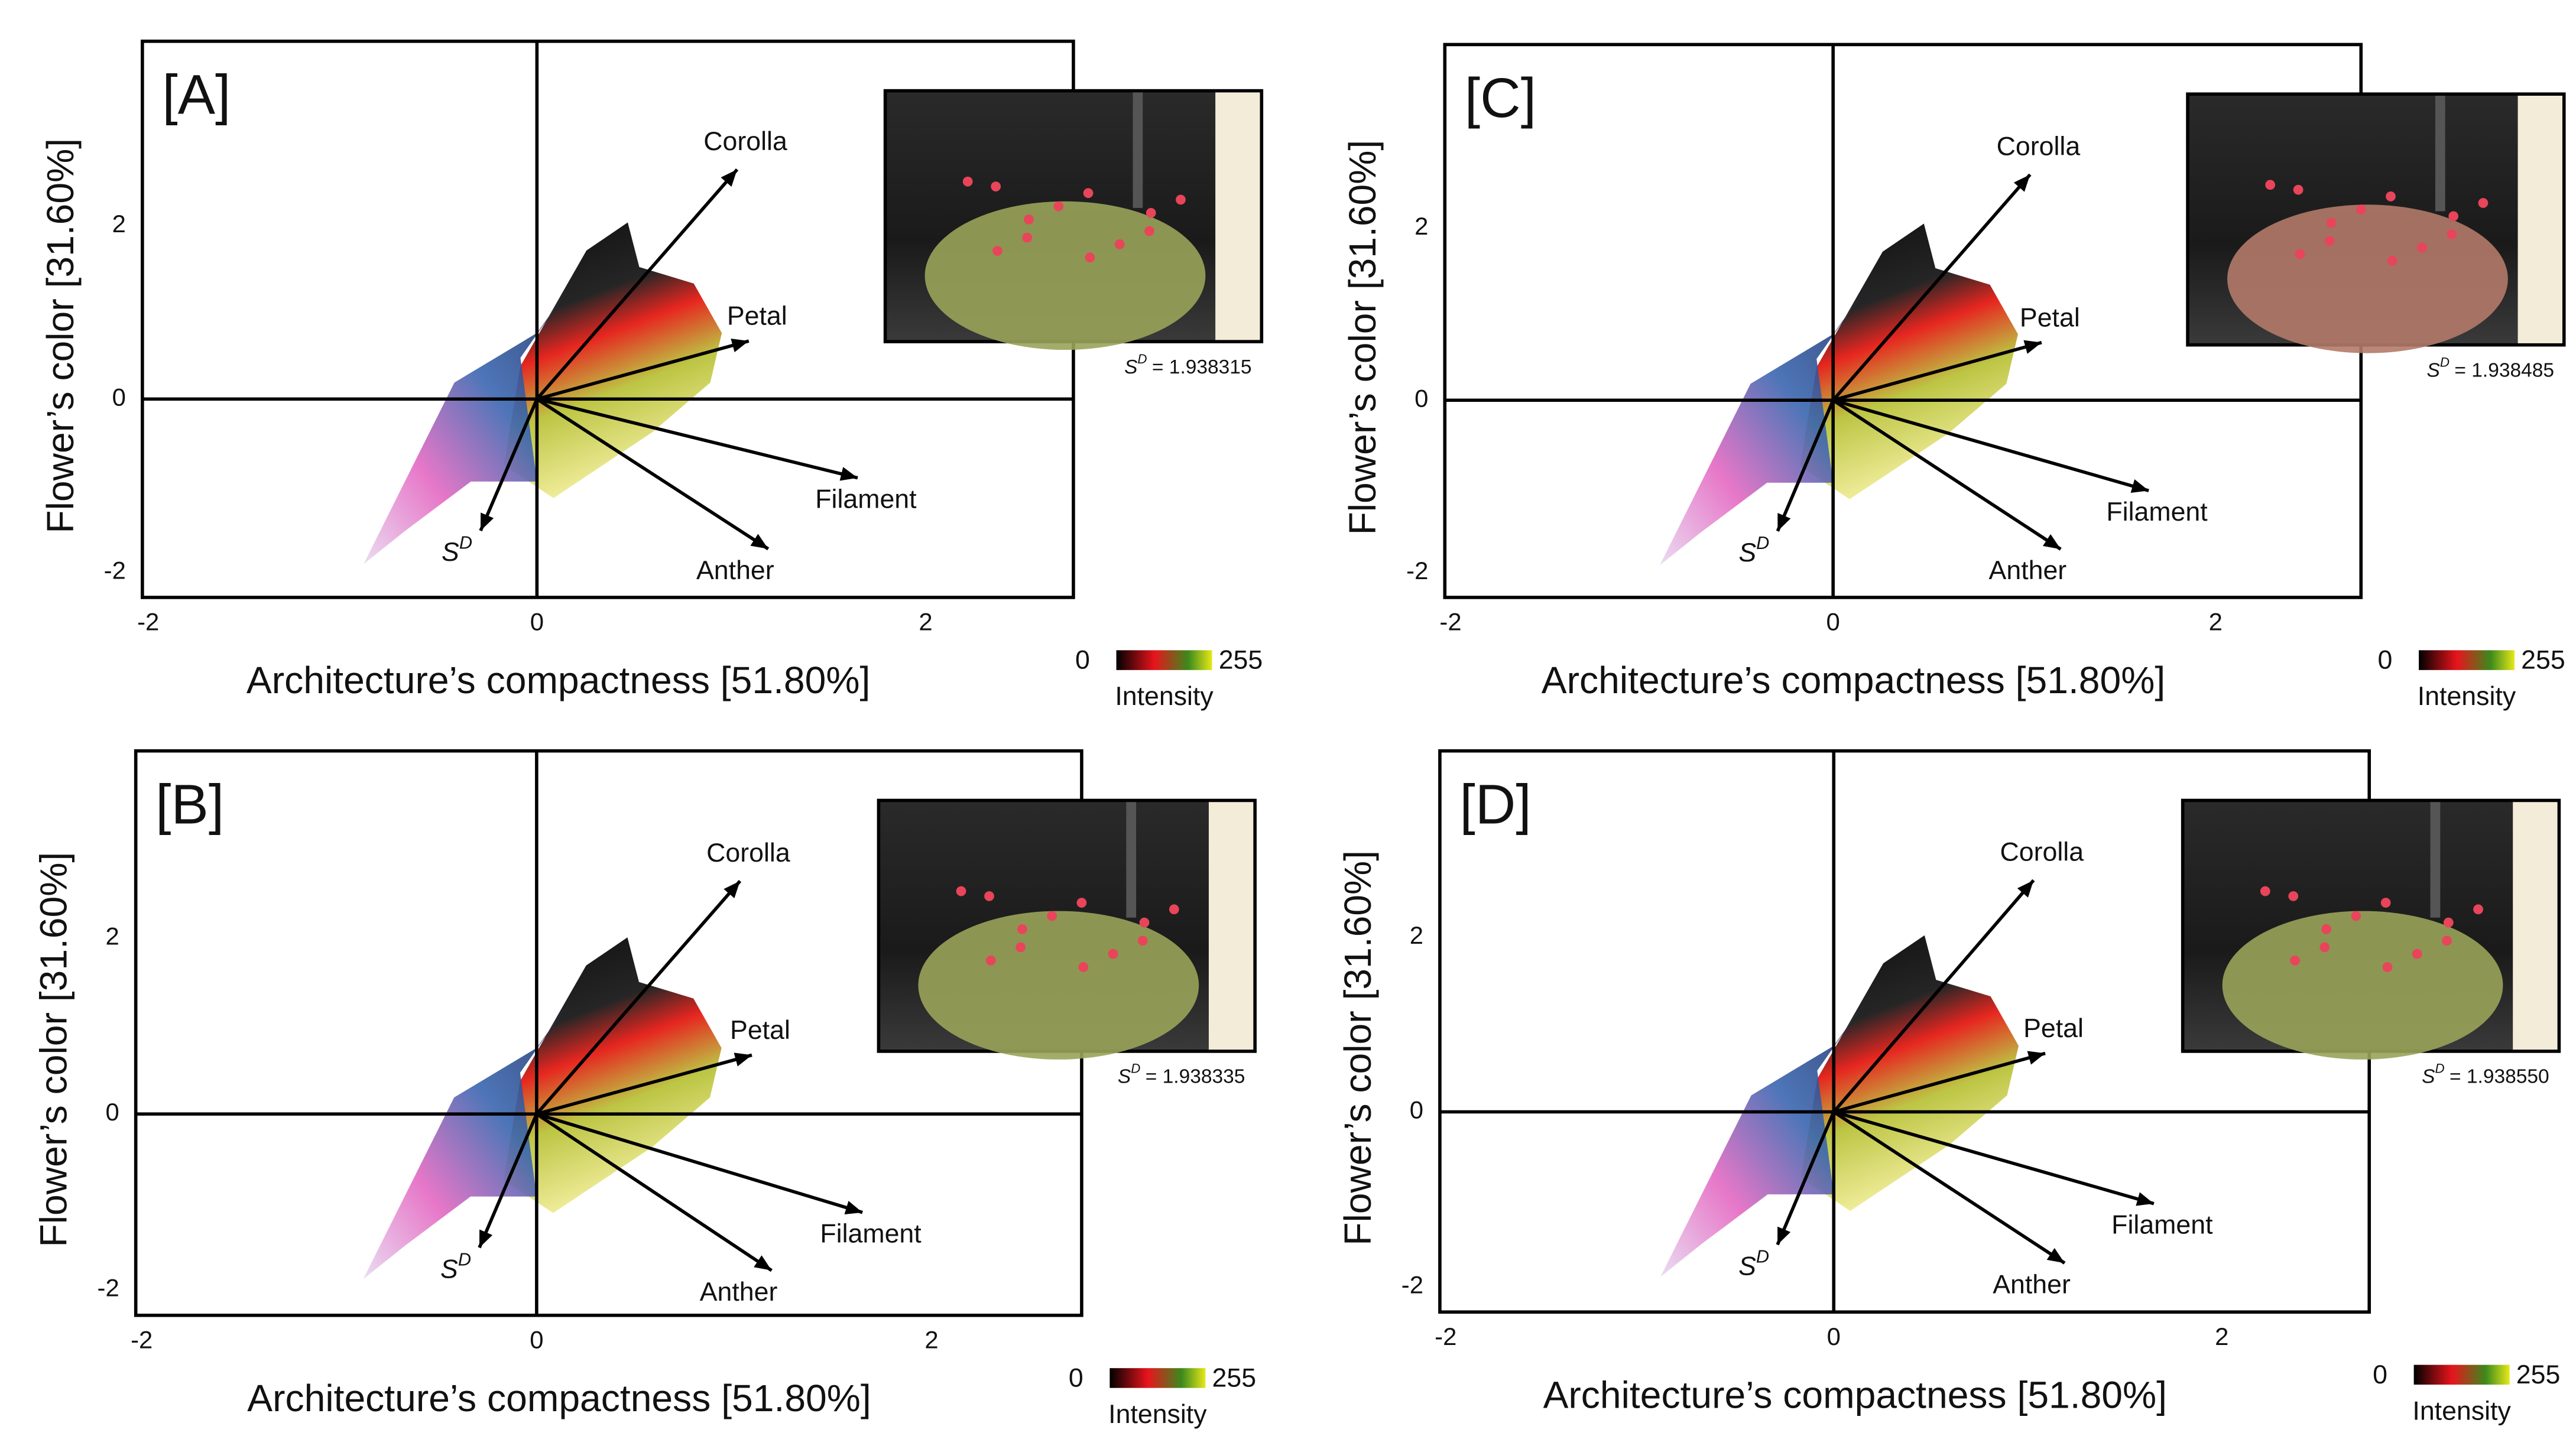 The image size is (2576, 1449). Describe the element at coordinates (2499, 1076) in the screenshot. I see `sd-text: = 1.938550` at that location.